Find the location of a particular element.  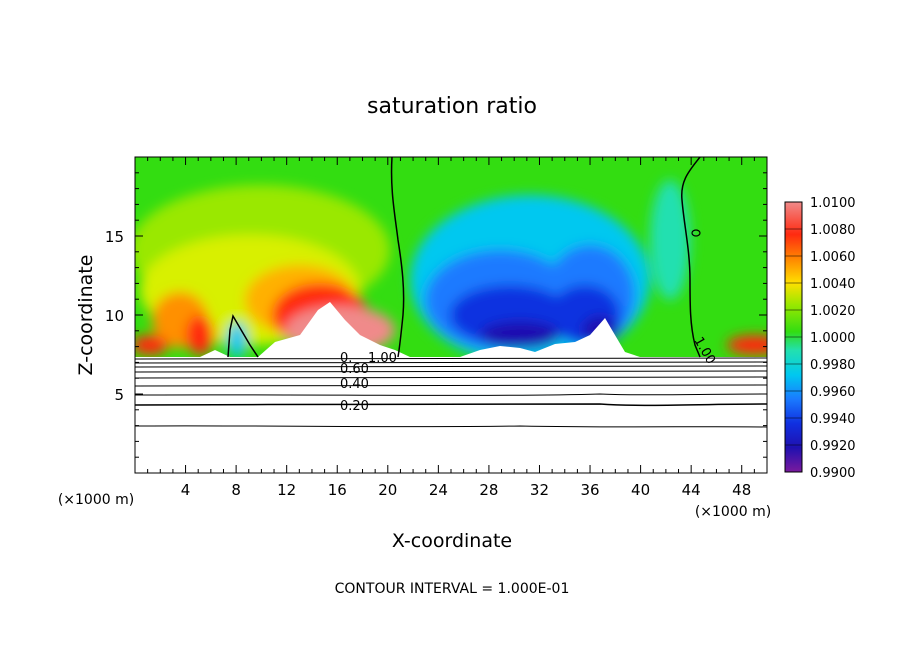

y-tick-label: 5 is located at coordinates (119, 395).